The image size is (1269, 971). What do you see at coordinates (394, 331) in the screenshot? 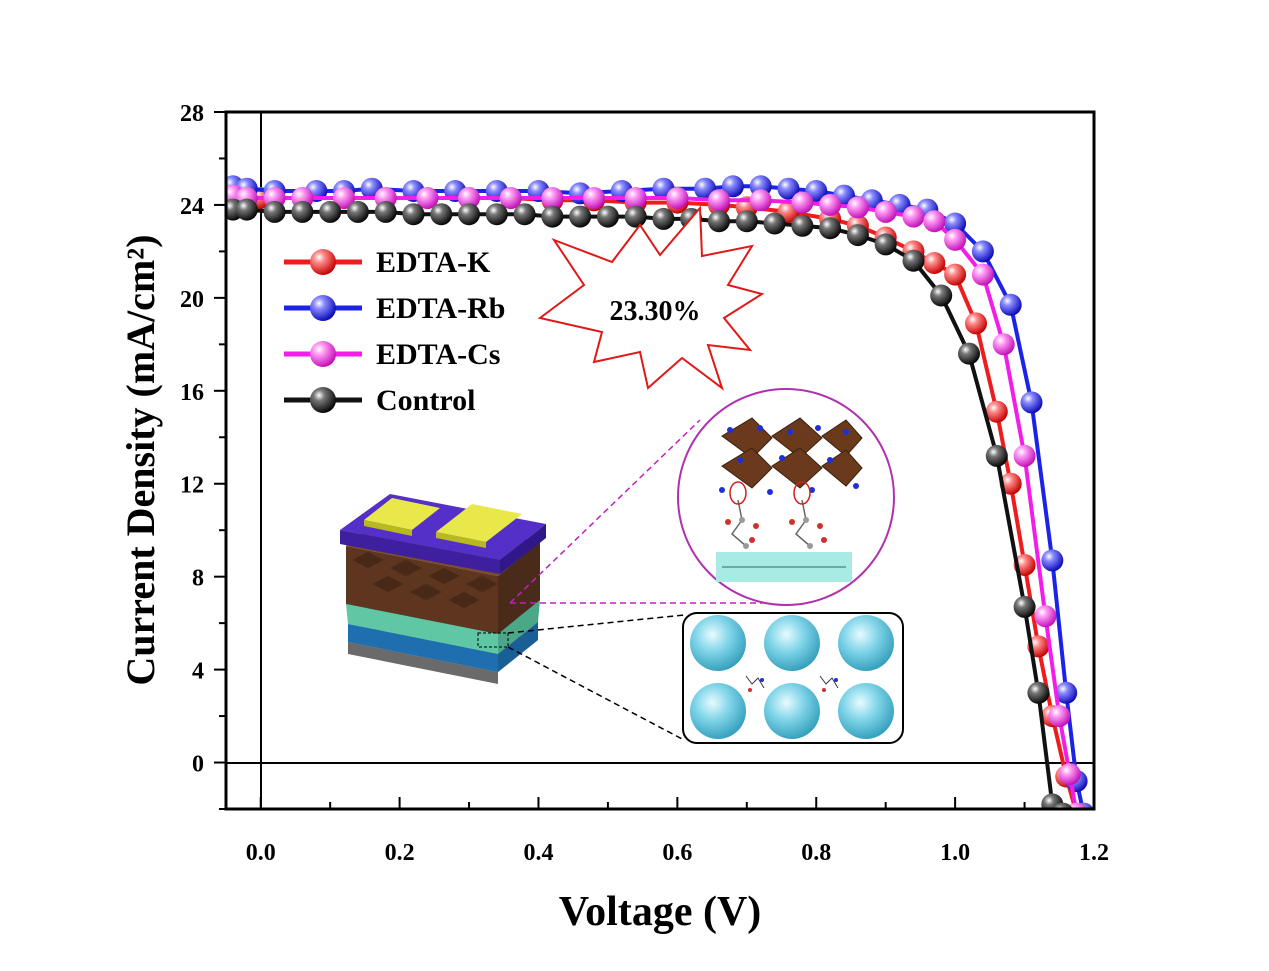
I see `legend: EDTA-K EDTA-Rb EDTA-Cs Control` at bounding box center [394, 331].